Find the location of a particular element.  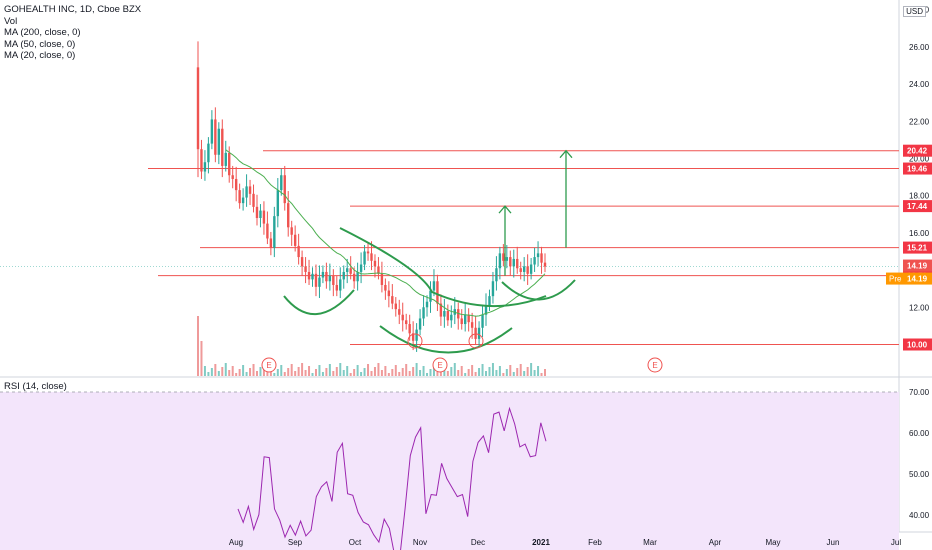

rsi-study-label: RSI (14, close) is located at coordinates (35, 386).